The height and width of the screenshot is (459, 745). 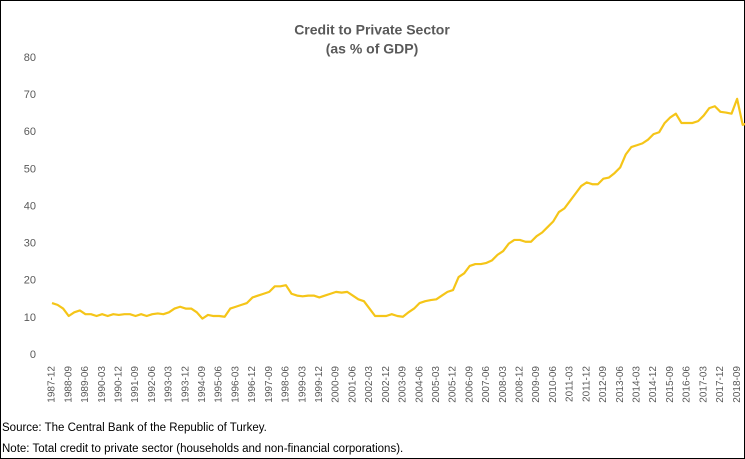 What do you see at coordinates (372, 49) in the screenshot?
I see `chart-subtitle: (as % of GDP)` at bounding box center [372, 49].